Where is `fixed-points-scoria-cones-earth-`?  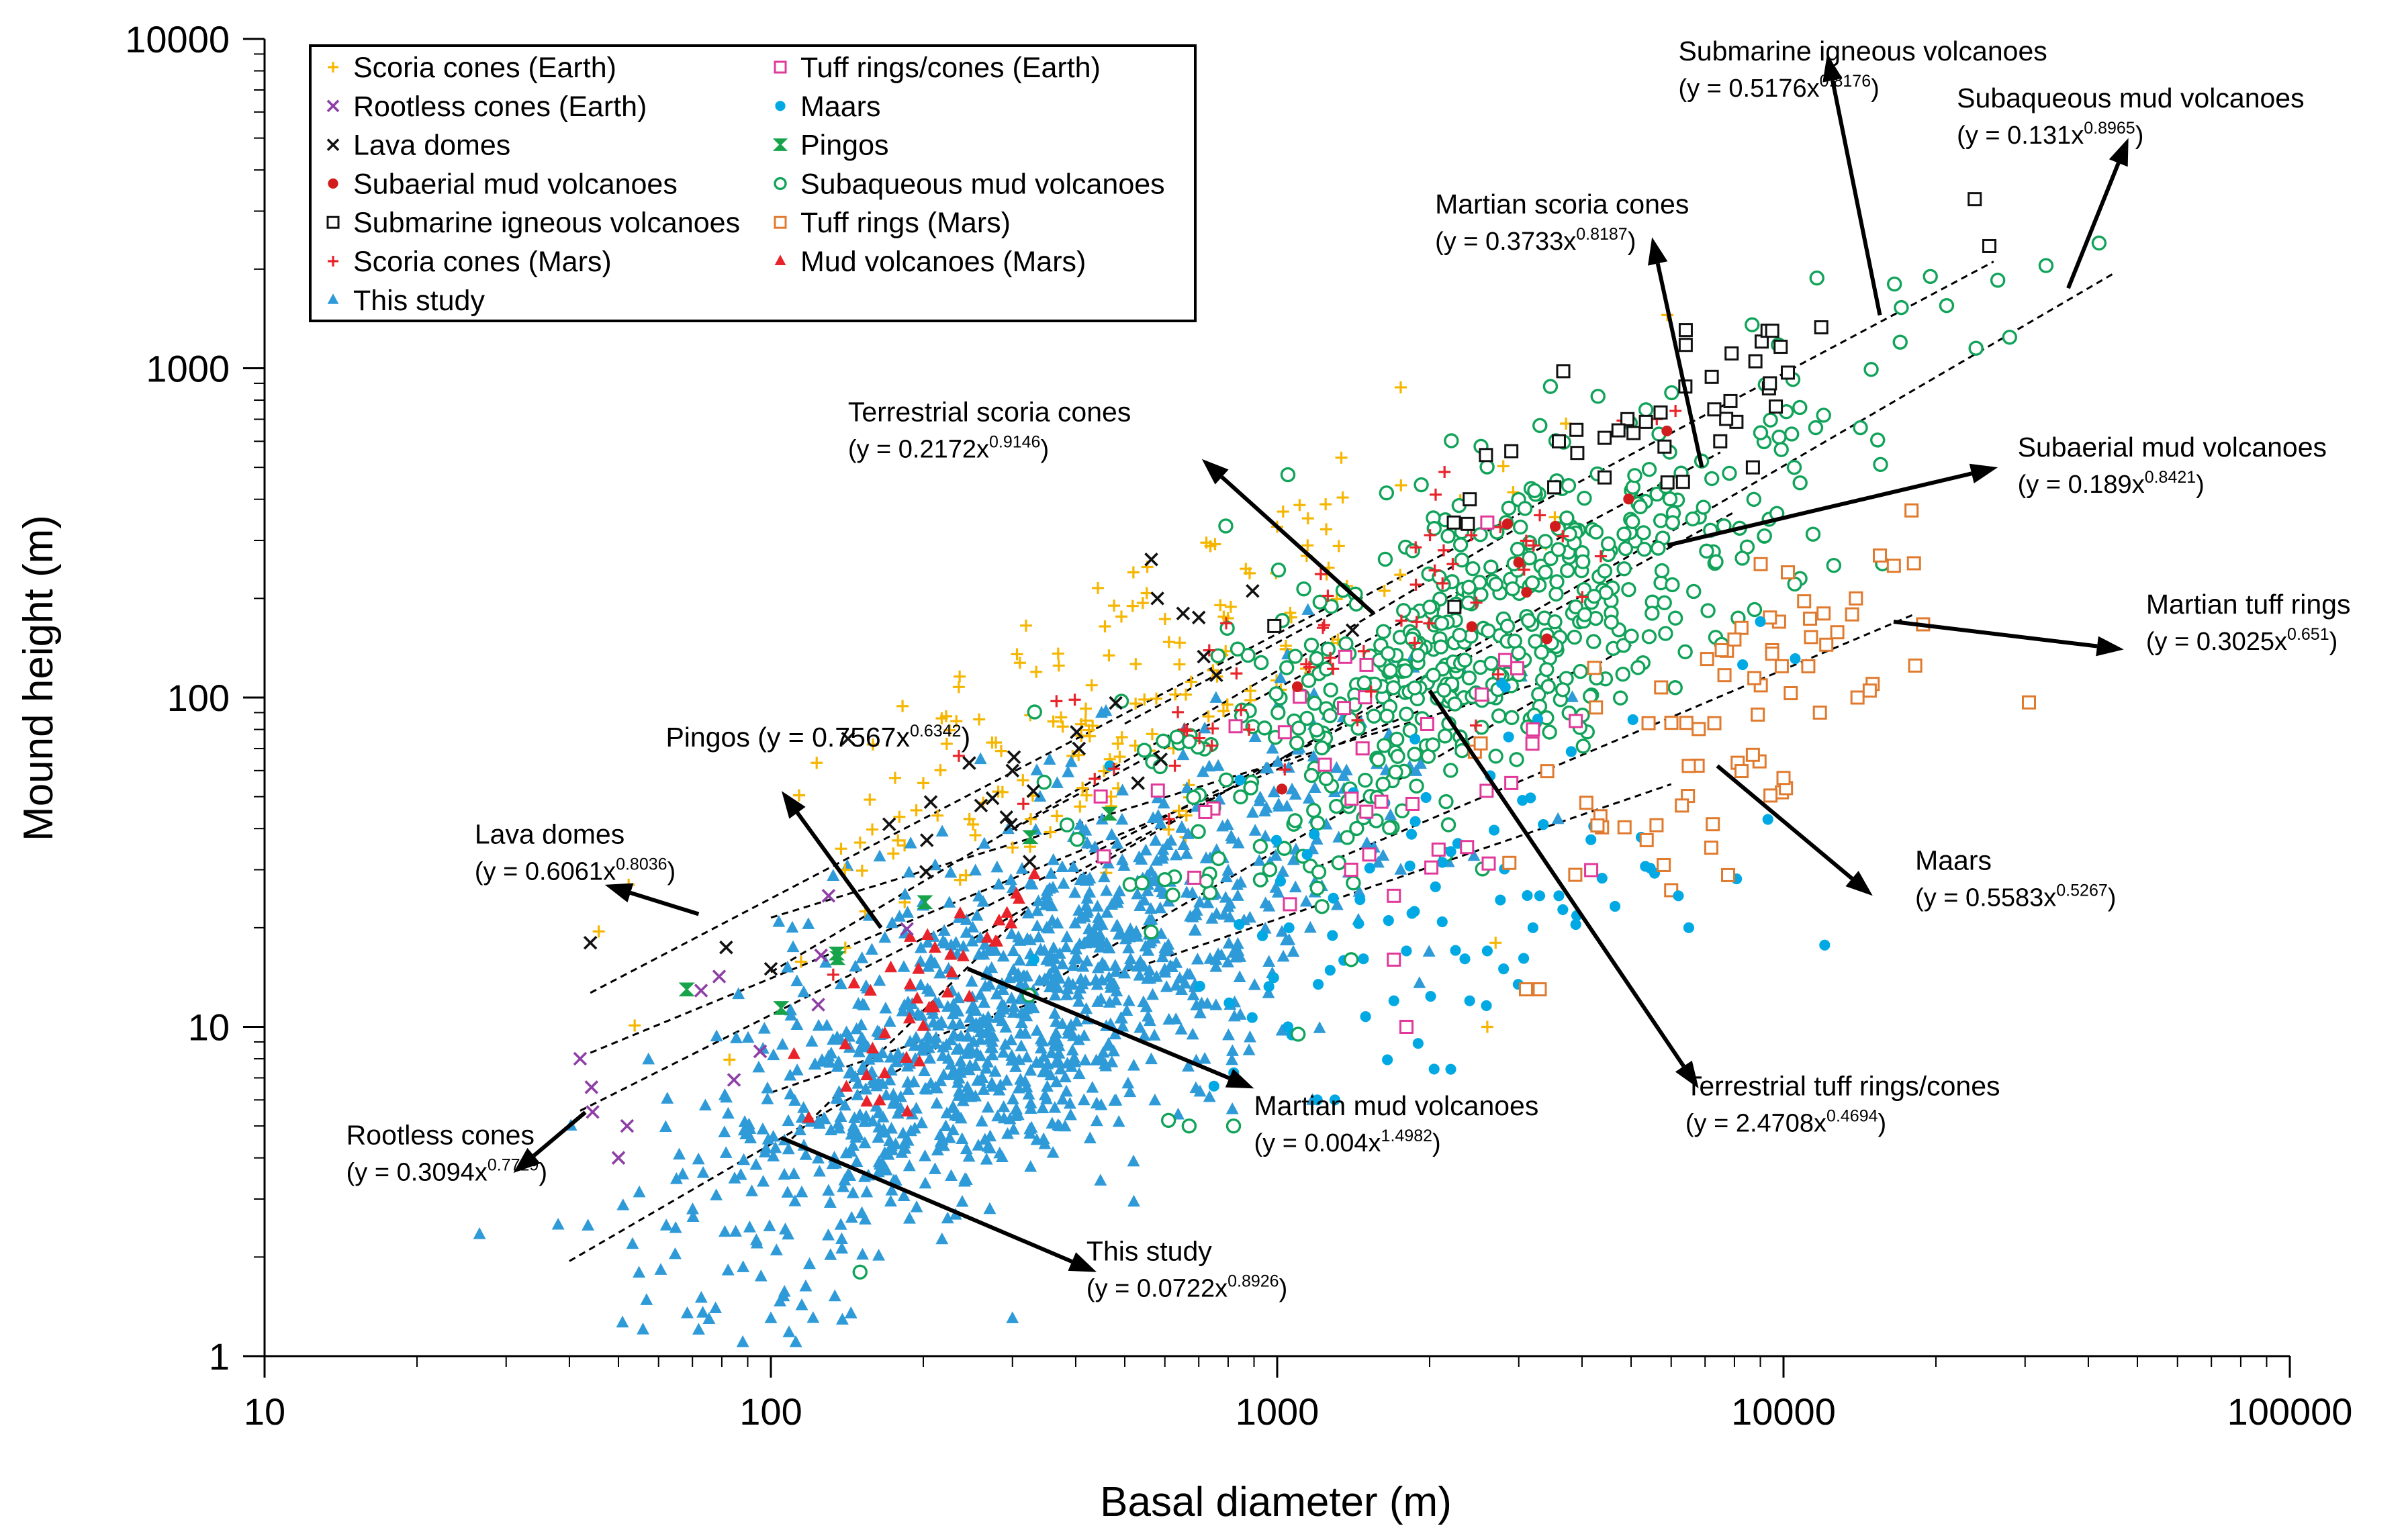 fixed-points-scoria-cones-earth- is located at coordinates (1170, 773).